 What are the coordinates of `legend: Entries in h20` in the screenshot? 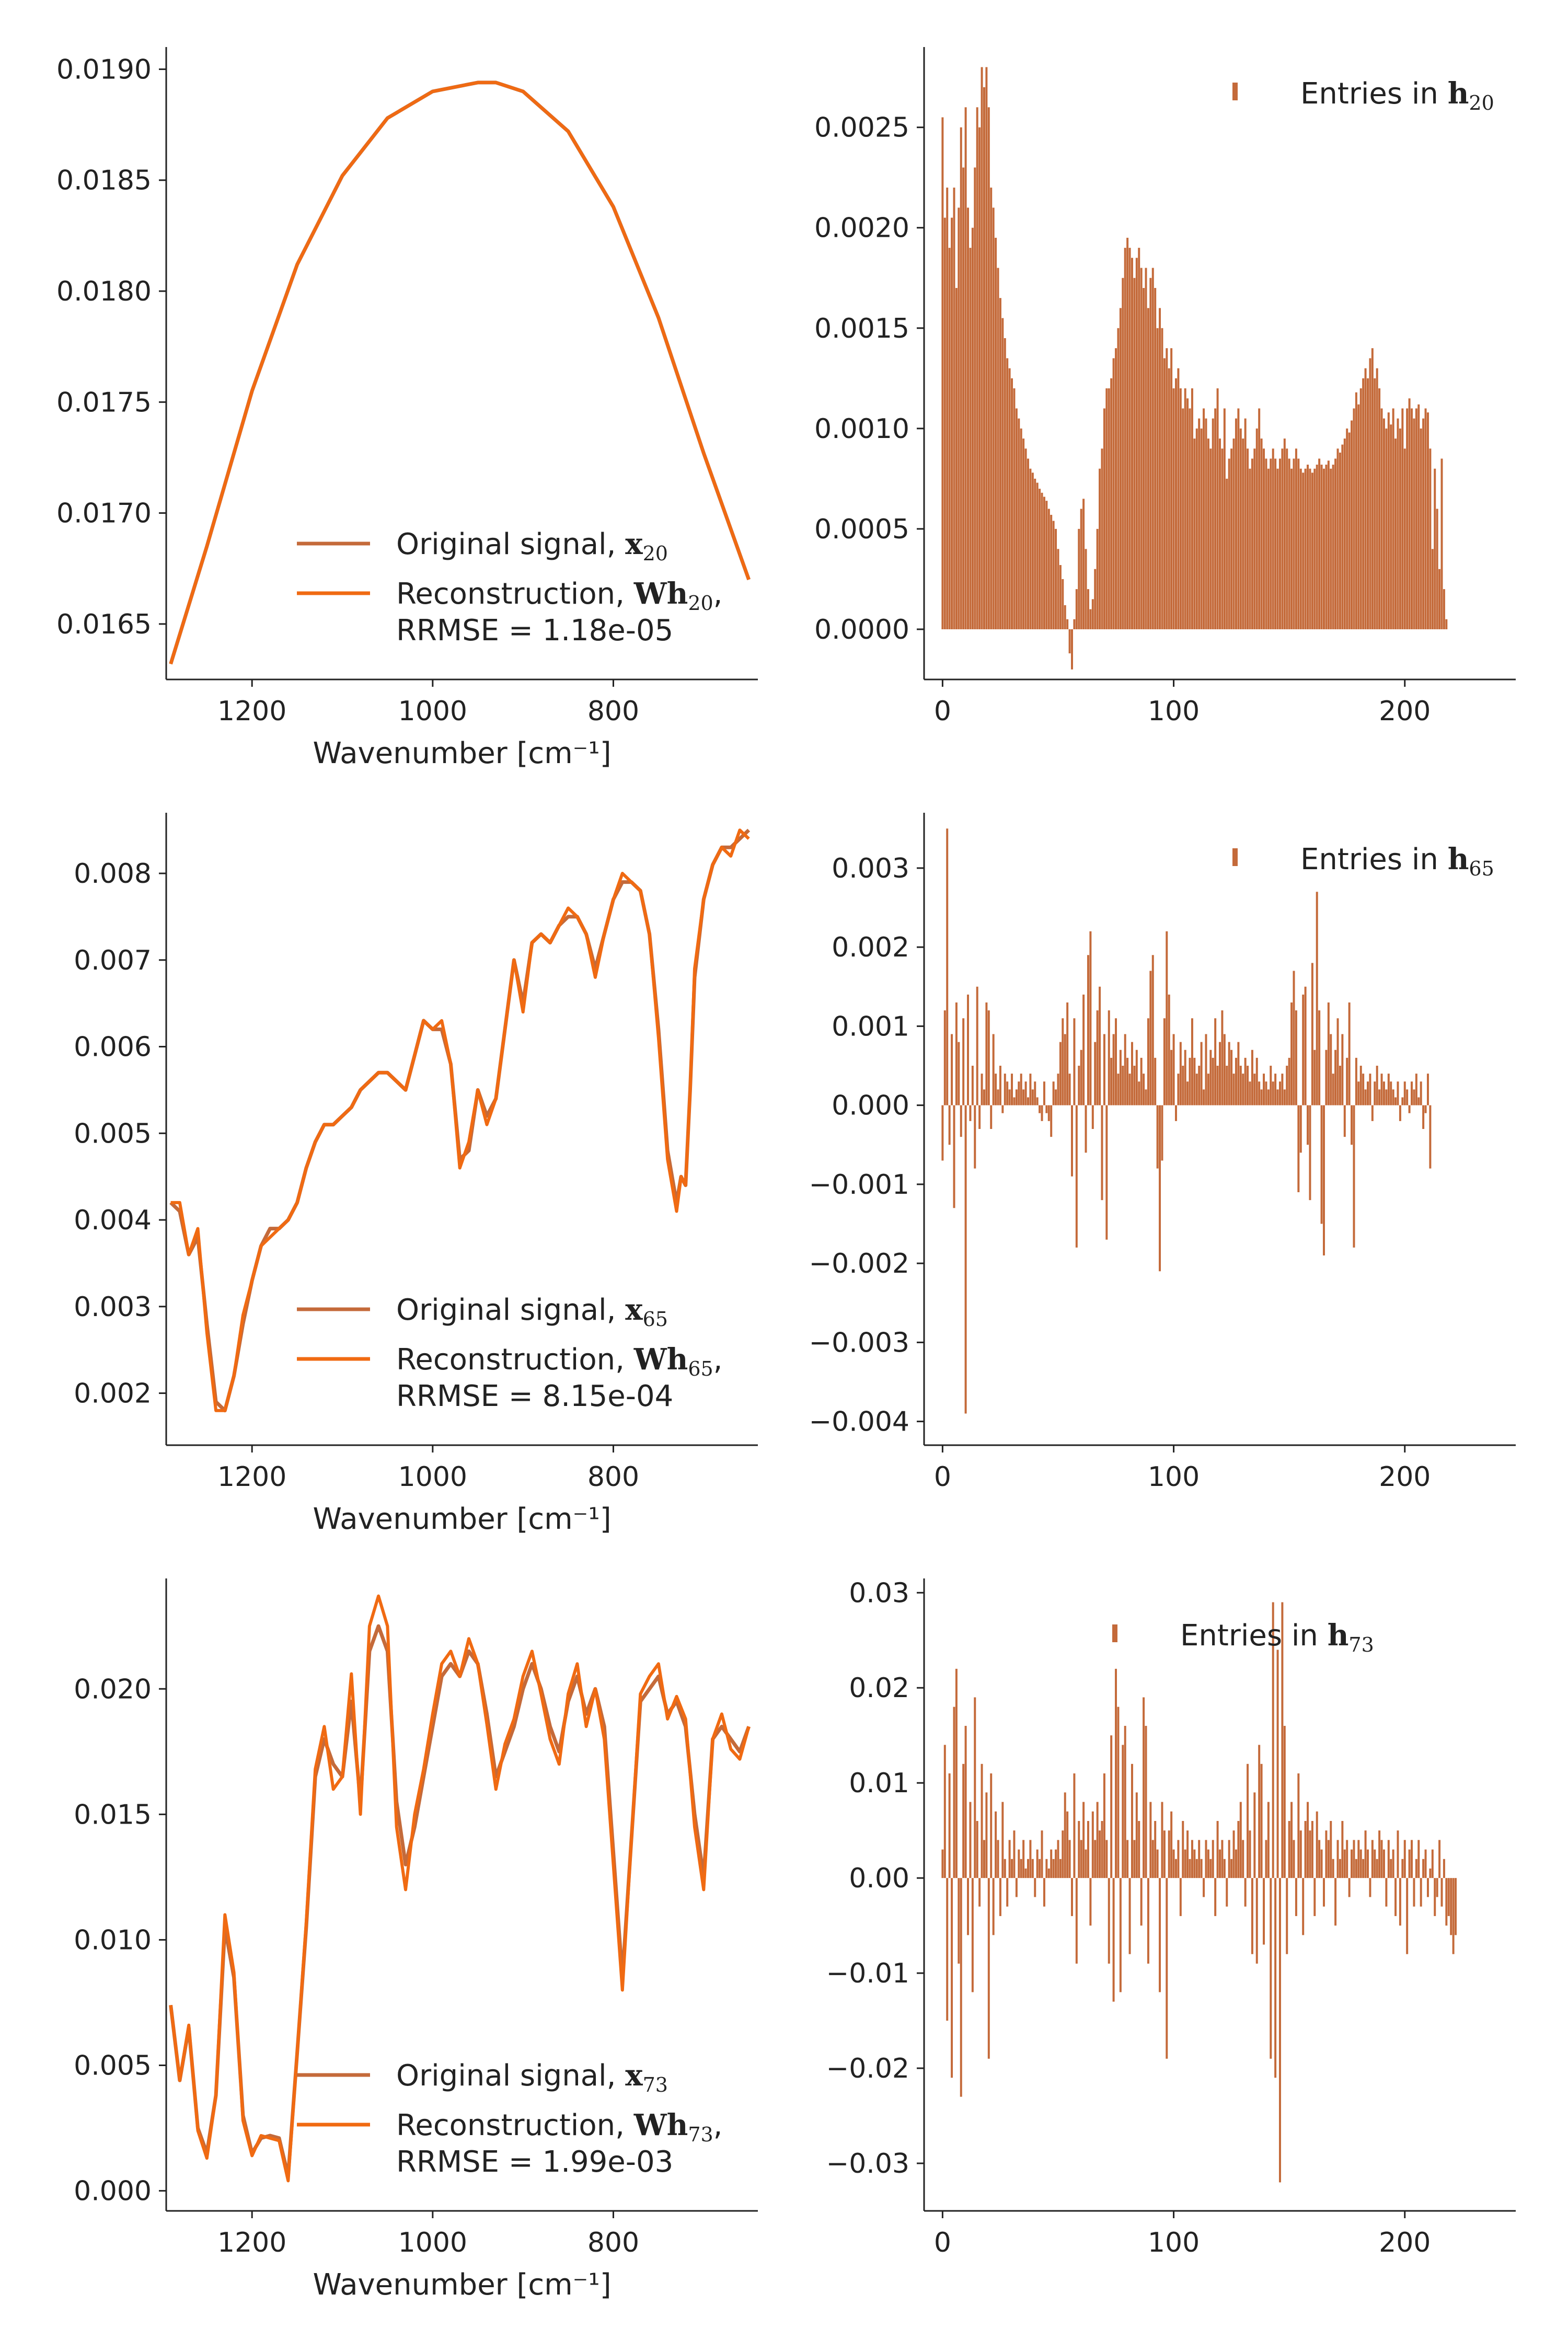 It's located at (1363, 95).